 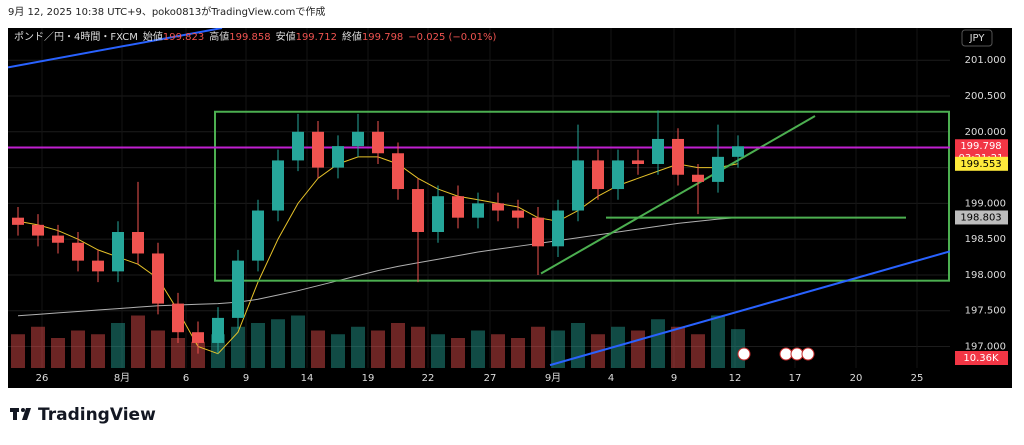 What do you see at coordinates (985, 347) in the screenshot?
I see `y-tick-label: 197.000` at bounding box center [985, 347].